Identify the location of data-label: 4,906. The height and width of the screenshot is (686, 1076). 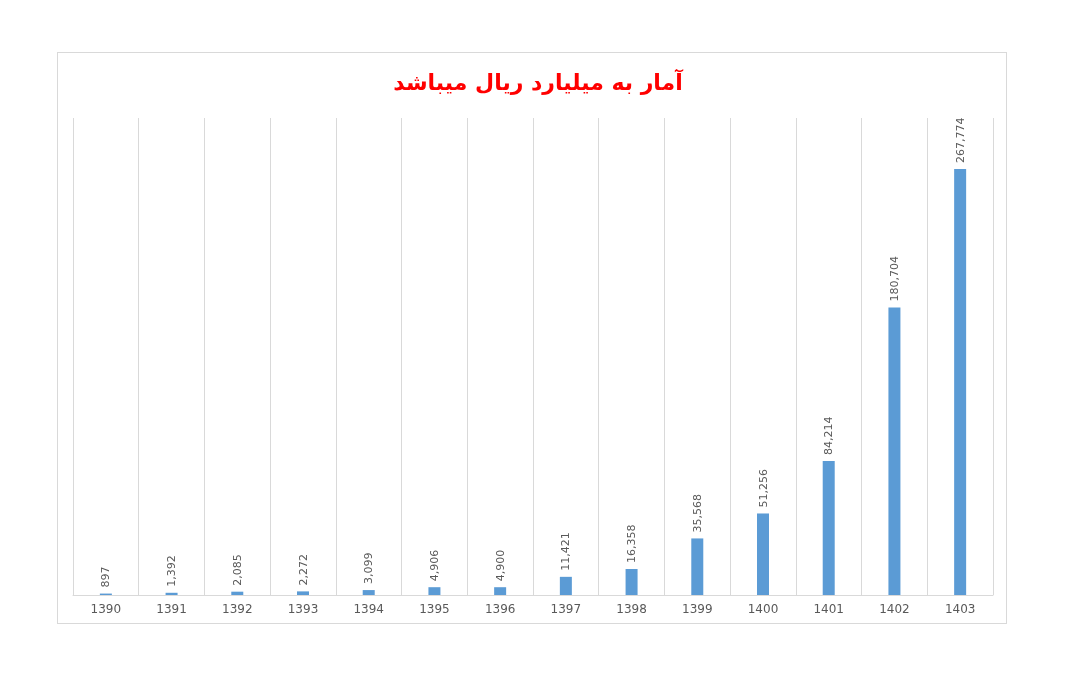
(434, 565).